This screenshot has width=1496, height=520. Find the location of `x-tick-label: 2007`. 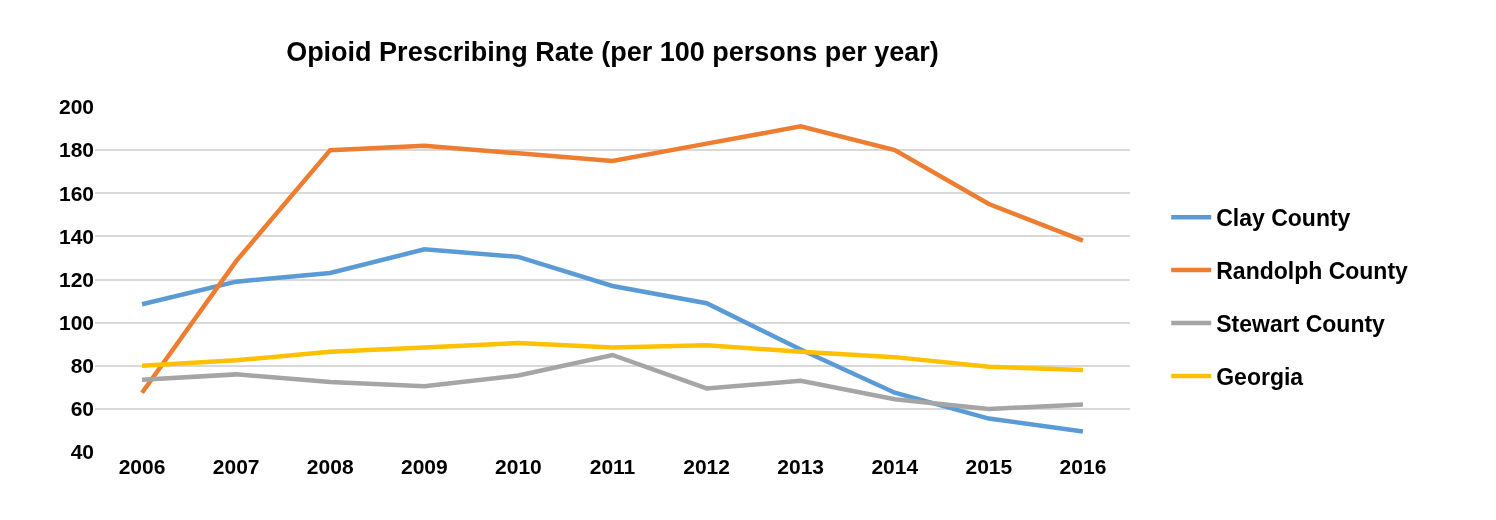

x-tick-label: 2007 is located at coordinates (236, 466).